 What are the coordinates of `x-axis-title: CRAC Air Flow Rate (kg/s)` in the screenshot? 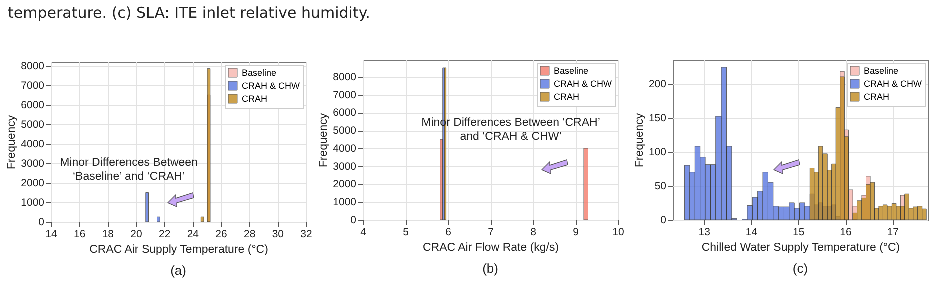 It's located at (491, 248).